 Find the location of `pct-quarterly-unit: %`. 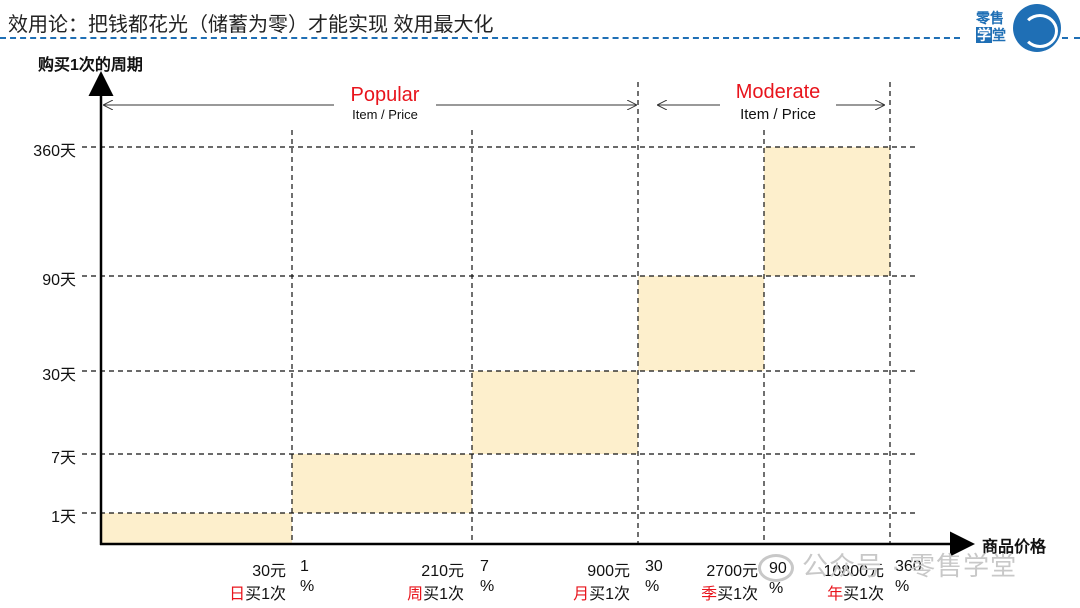

pct-quarterly-unit: % is located at coordinates (776, 588).